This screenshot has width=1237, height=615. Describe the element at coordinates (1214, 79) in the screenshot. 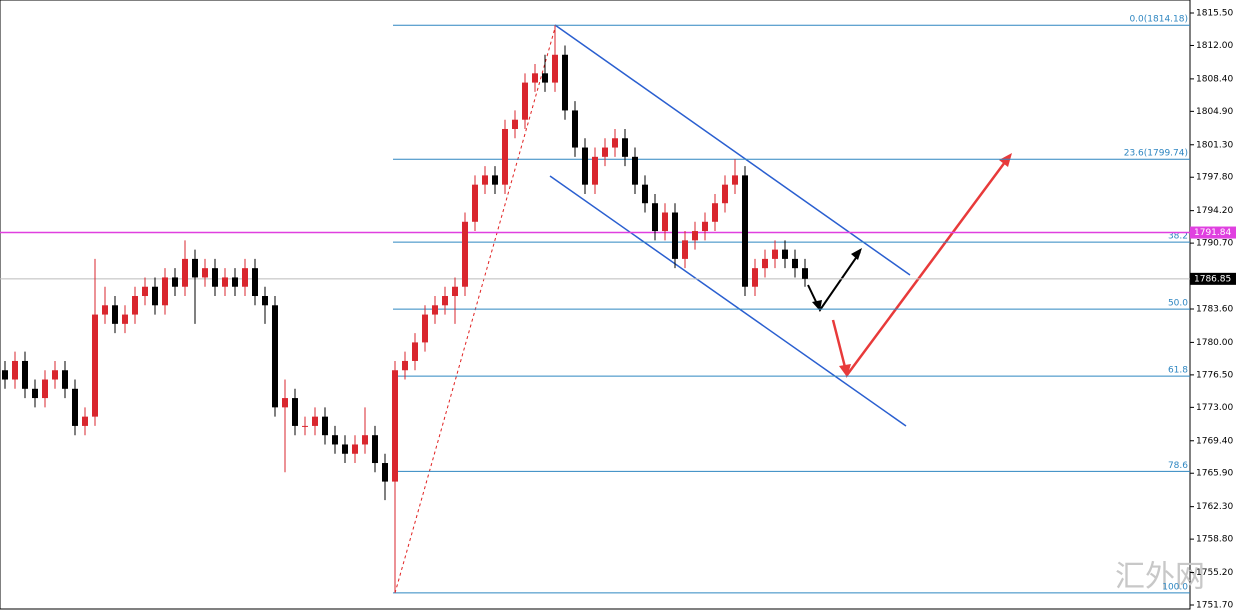

I see `y-tick-label: 1808.40` at that location.